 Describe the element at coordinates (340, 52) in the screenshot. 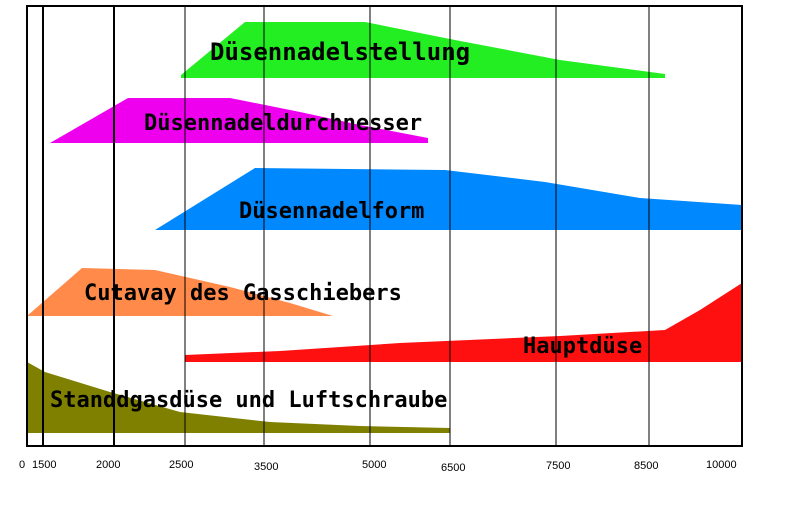

I see `label-needle-position: Düsennadelstellung` at that location.